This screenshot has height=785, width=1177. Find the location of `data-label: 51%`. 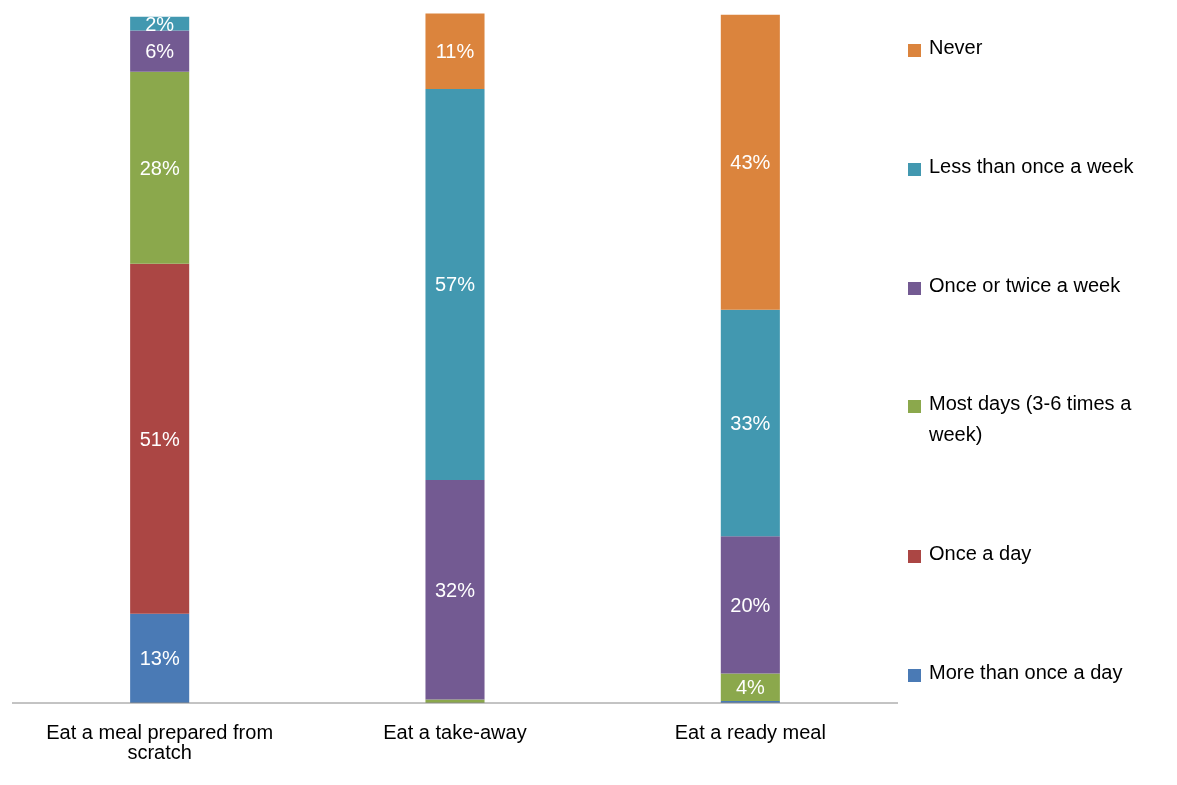

data-label: 51% is located at coordinates (159, 438).